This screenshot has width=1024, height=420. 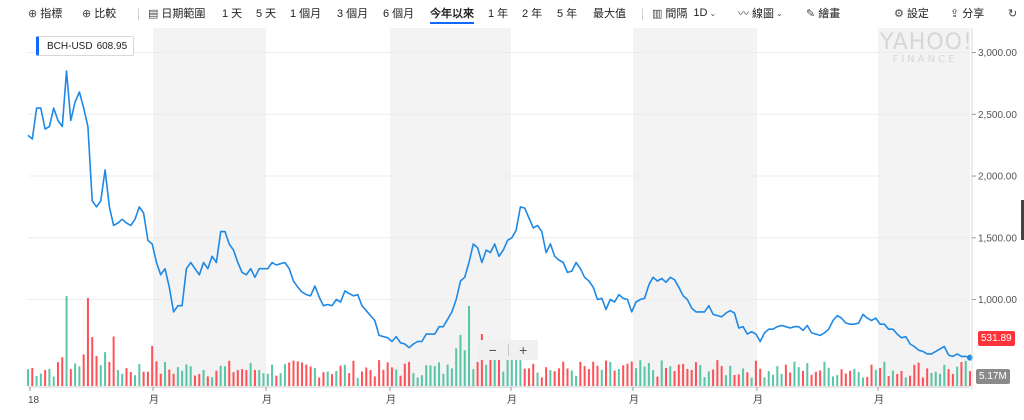 What do you see at coordinates (266, 13) in the screenshot?
I see `toolbar-item-4: 5 天` at bounding box center [266, 13].